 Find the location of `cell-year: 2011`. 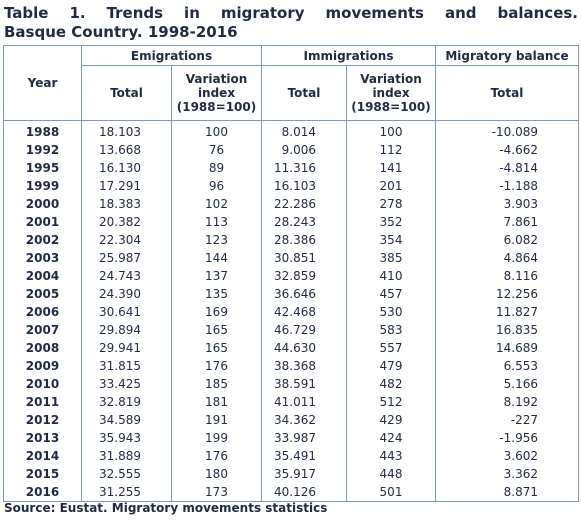

cell-year: 2011 is located at coordinates (42, 402).